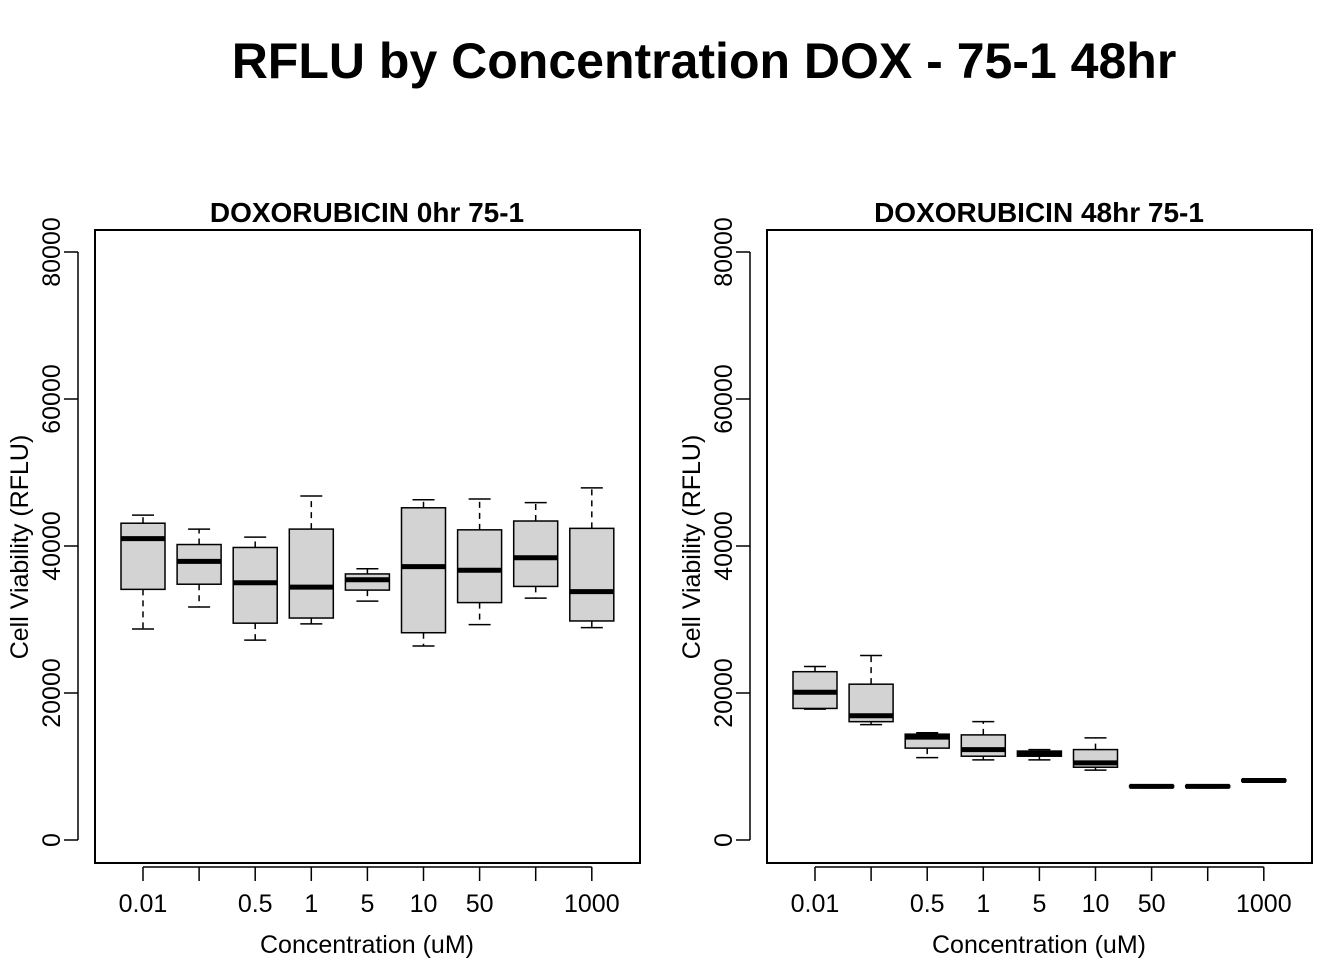 Image resolution: width=1344 pixels, height=960 pixels. What do you see at coordinates (367, 212) in the screenshot?
I see `panel-title: DOXORUBICIN 0hr 75-1` at bounding box center [367, 212].